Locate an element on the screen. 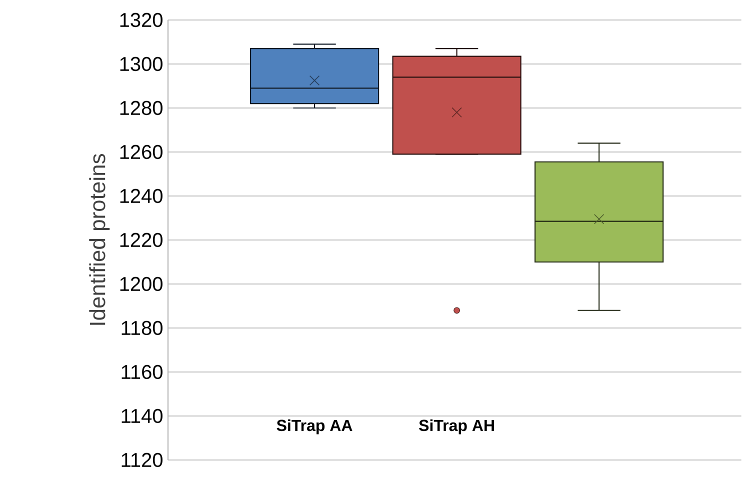  y-tick-label: 1260 is located at coordinates (141, 152).